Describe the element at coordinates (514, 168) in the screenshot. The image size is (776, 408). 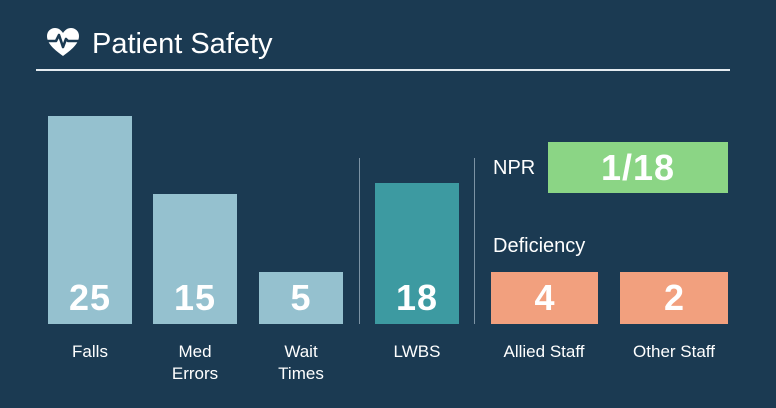
I see `npr-label: NPR` at that location.